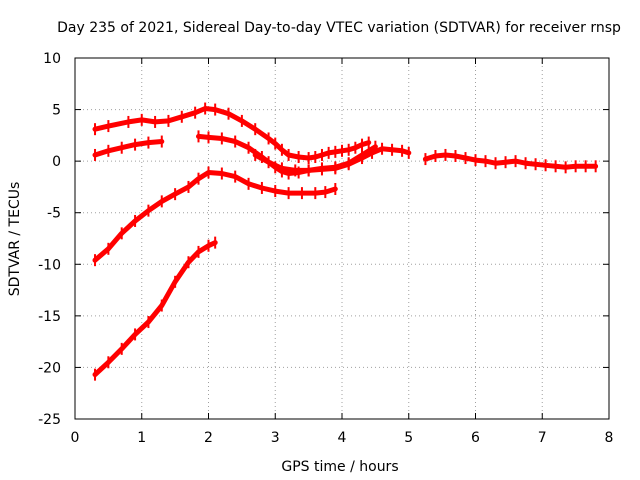  Describe the element at coordinates (49, 368) in the screenshot. I see `y-tick-label: -20` at that location.